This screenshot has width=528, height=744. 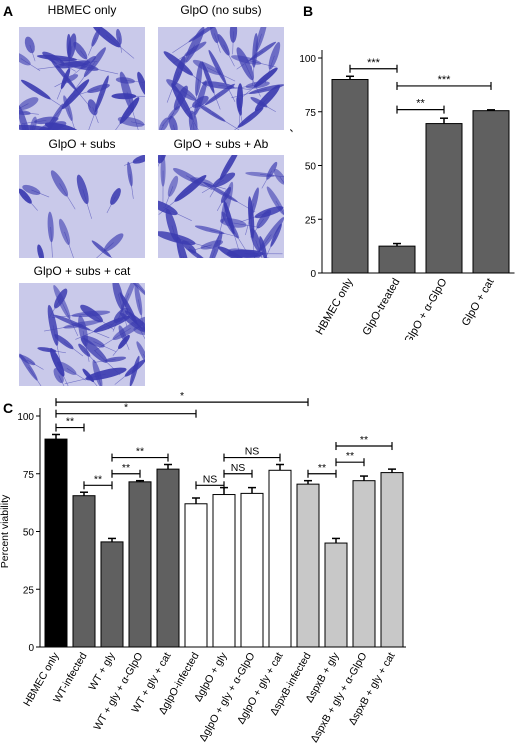 What do you see at coordinates (29, 590) in the screenshot?
I see `y-tick-label: 25` at bounding box center [29, 590].